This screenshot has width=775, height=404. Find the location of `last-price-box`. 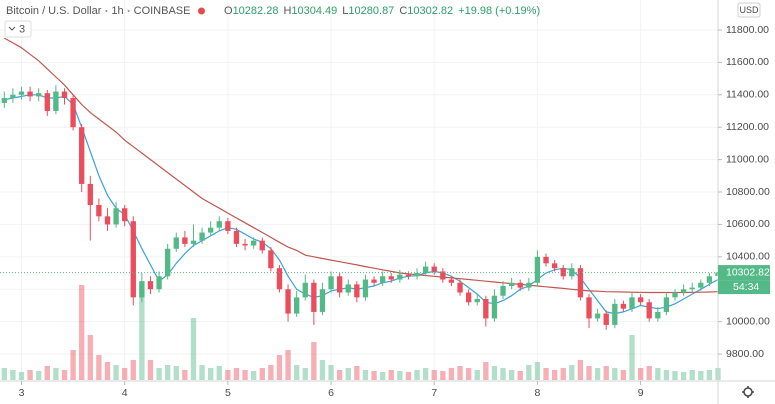

last-price-box is located at coordinates (744, 273).